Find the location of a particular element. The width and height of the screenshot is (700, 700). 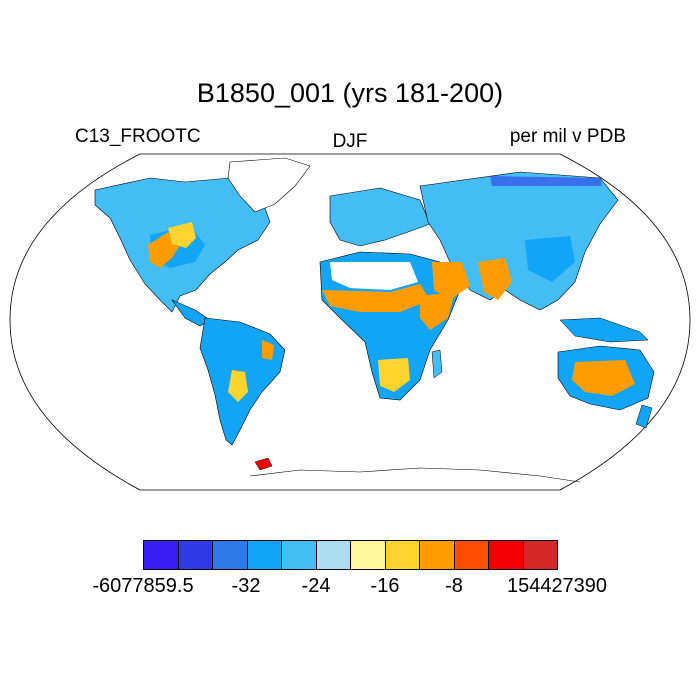

sahel-arid is located at coordinates (376, 298).